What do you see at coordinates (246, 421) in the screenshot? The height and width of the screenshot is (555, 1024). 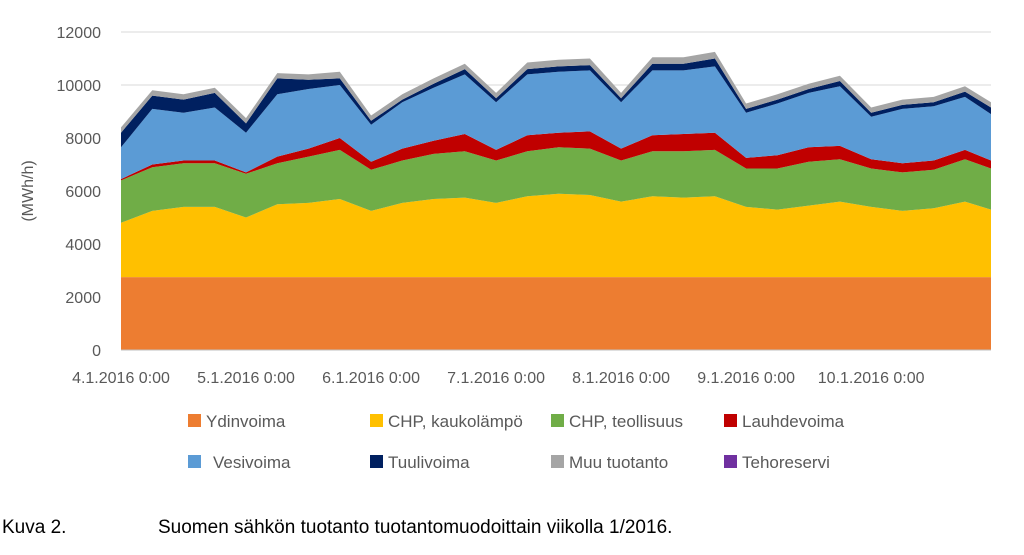 I see `legend-label: Ydinvoima` at bounding box center [246, 421].